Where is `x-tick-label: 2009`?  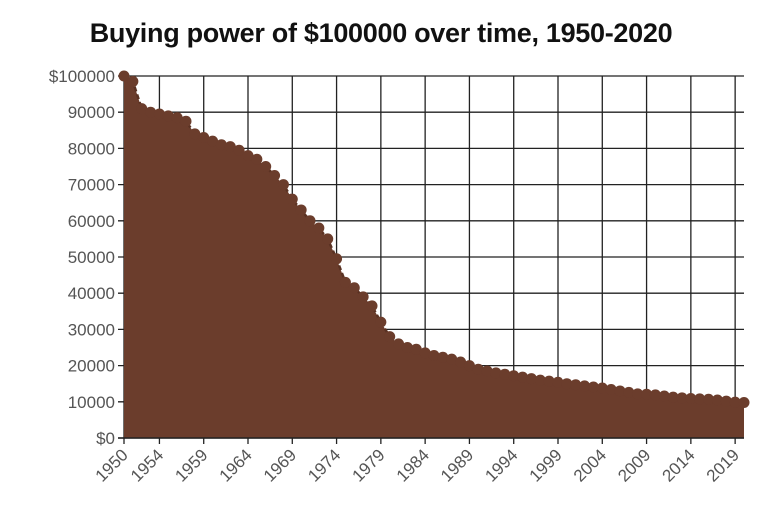 x-tick-label: 2009 is located at coordinates (634, 465).